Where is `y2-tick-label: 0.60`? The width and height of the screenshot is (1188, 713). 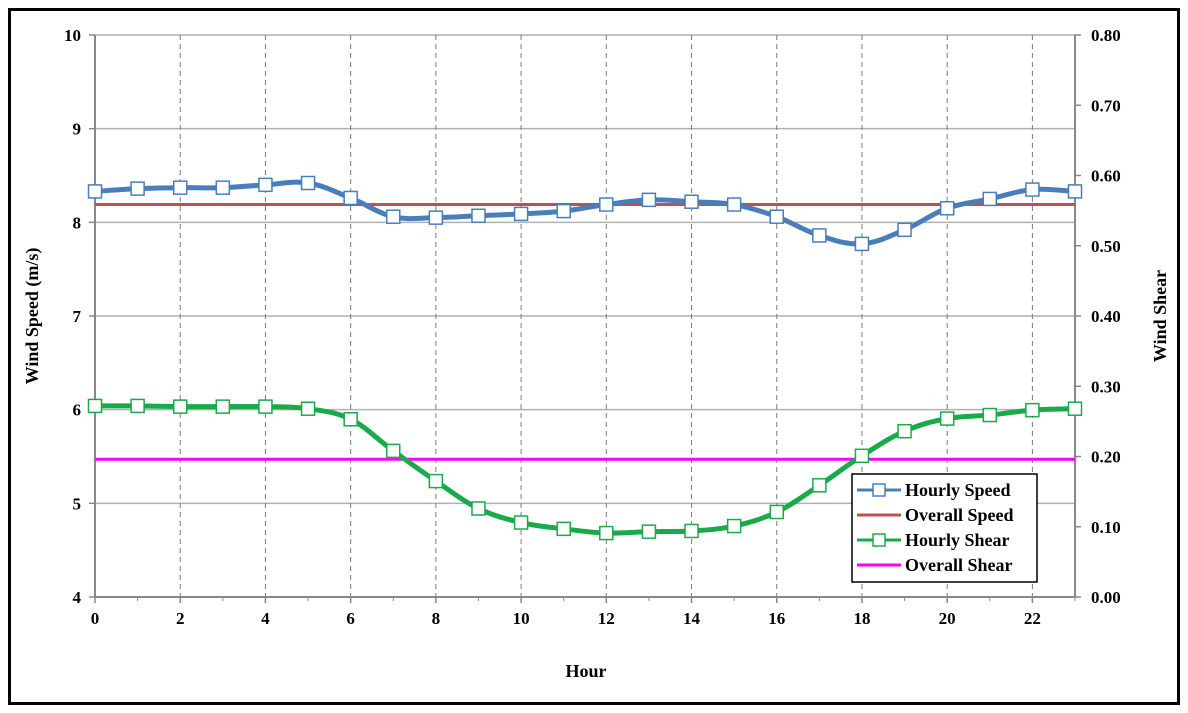 y2-tick-label: 0.60 is located at coordinates (1106, 176).